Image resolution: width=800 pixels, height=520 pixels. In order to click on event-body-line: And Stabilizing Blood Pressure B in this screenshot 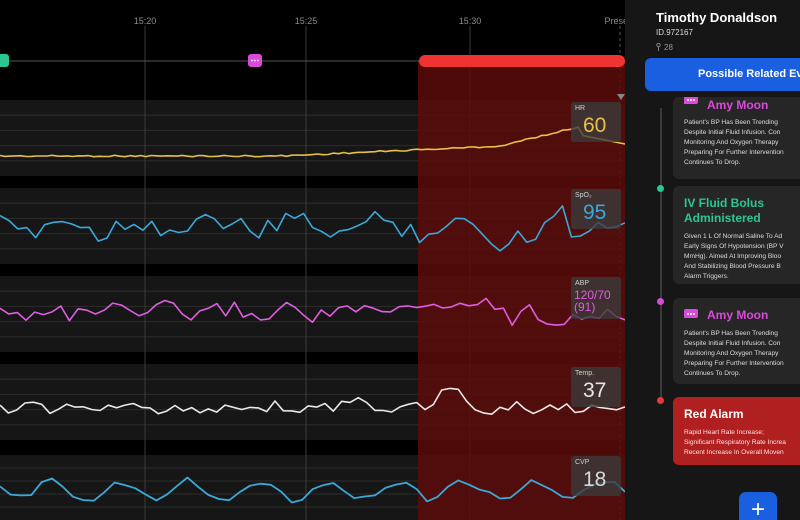, I will do `click(732, 266)`.